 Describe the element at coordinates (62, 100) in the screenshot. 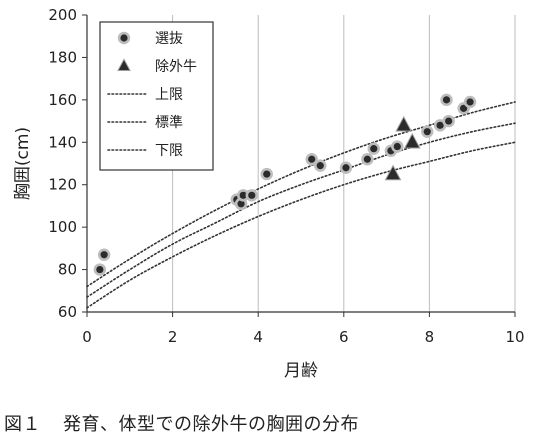

I see `y-tick-label: 160` at that location.